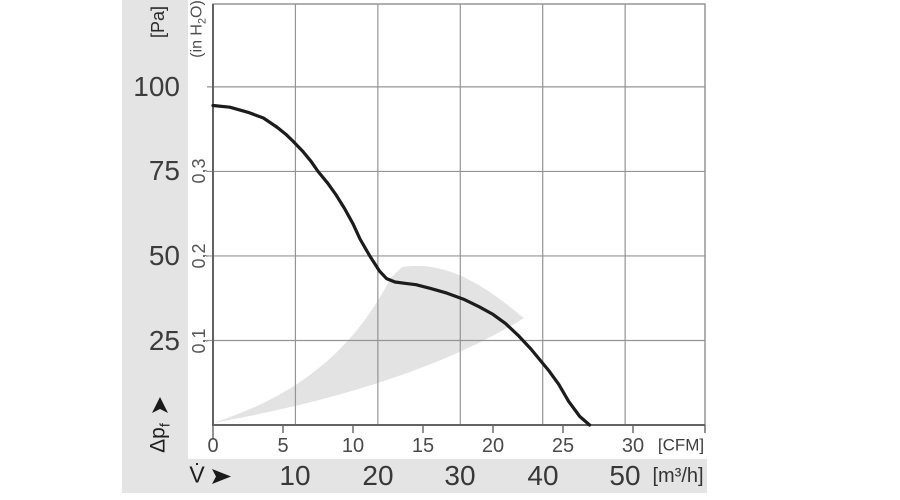 The height and width of the screenshot is (500, 900). I want to click on cfm-unit-label: [CFM], so click(681, 445).